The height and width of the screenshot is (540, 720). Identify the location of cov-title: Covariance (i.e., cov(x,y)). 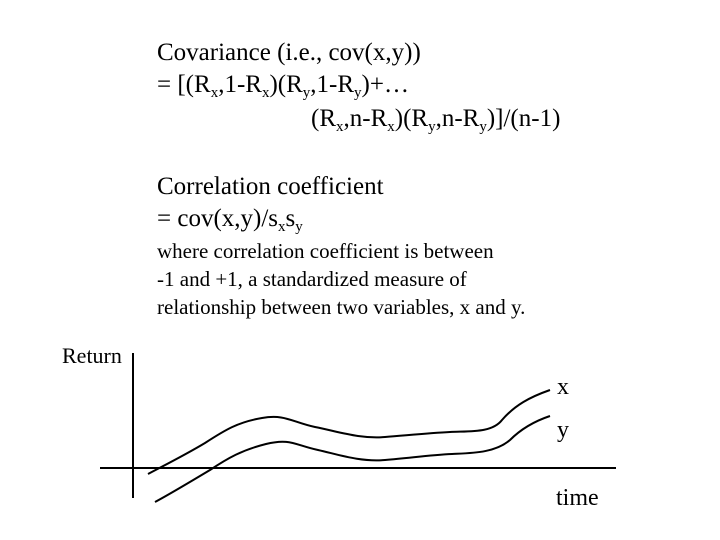
(289, 52).